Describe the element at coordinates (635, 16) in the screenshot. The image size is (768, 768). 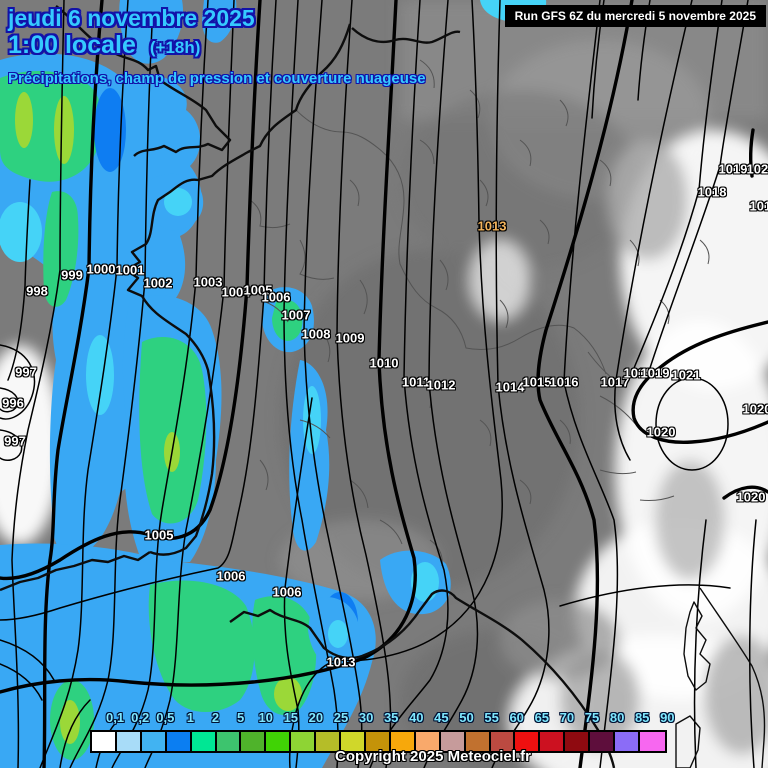
I see `run-info-box: Run GFS 6Z du mercredi 5 novembre 2025` at that location.